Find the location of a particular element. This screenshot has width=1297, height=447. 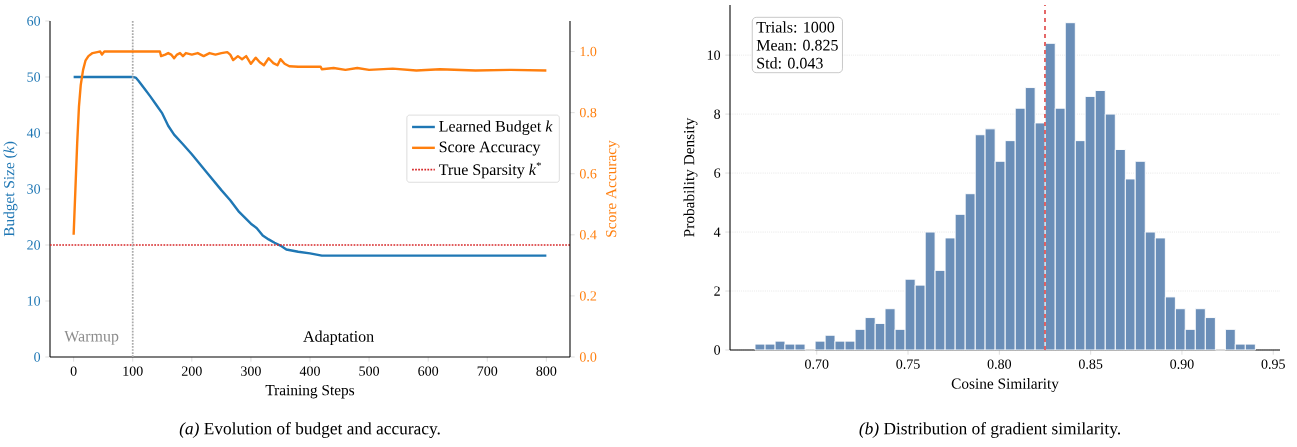

y-tick-label: 8 is located at coordinates (717, 114).